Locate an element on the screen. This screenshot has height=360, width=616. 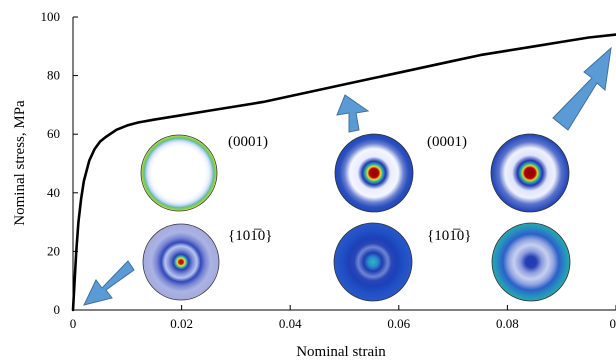
arrow-end is located at coordinates (582, 88).